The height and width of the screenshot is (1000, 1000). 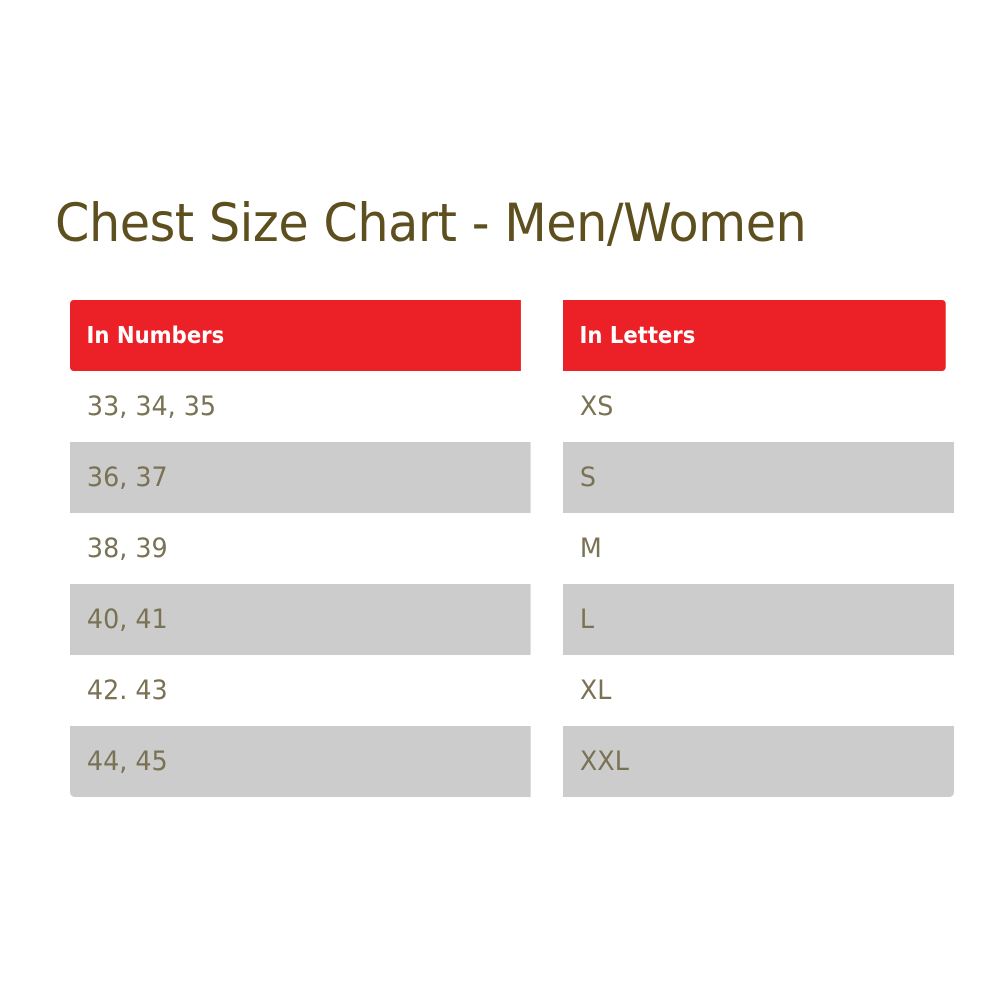 What do you see at coordinates (759, 761) in the screenshot?
I see `cell-letters: XXL` at bounding box center [759, 761].